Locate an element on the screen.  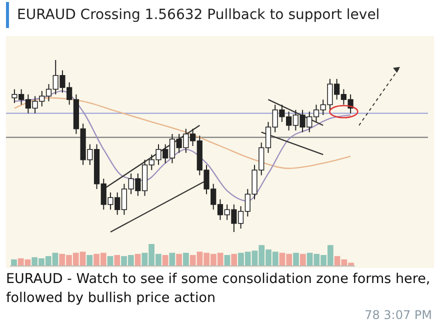
text: 78 3:07 PM is located at coordinates (398, 314).